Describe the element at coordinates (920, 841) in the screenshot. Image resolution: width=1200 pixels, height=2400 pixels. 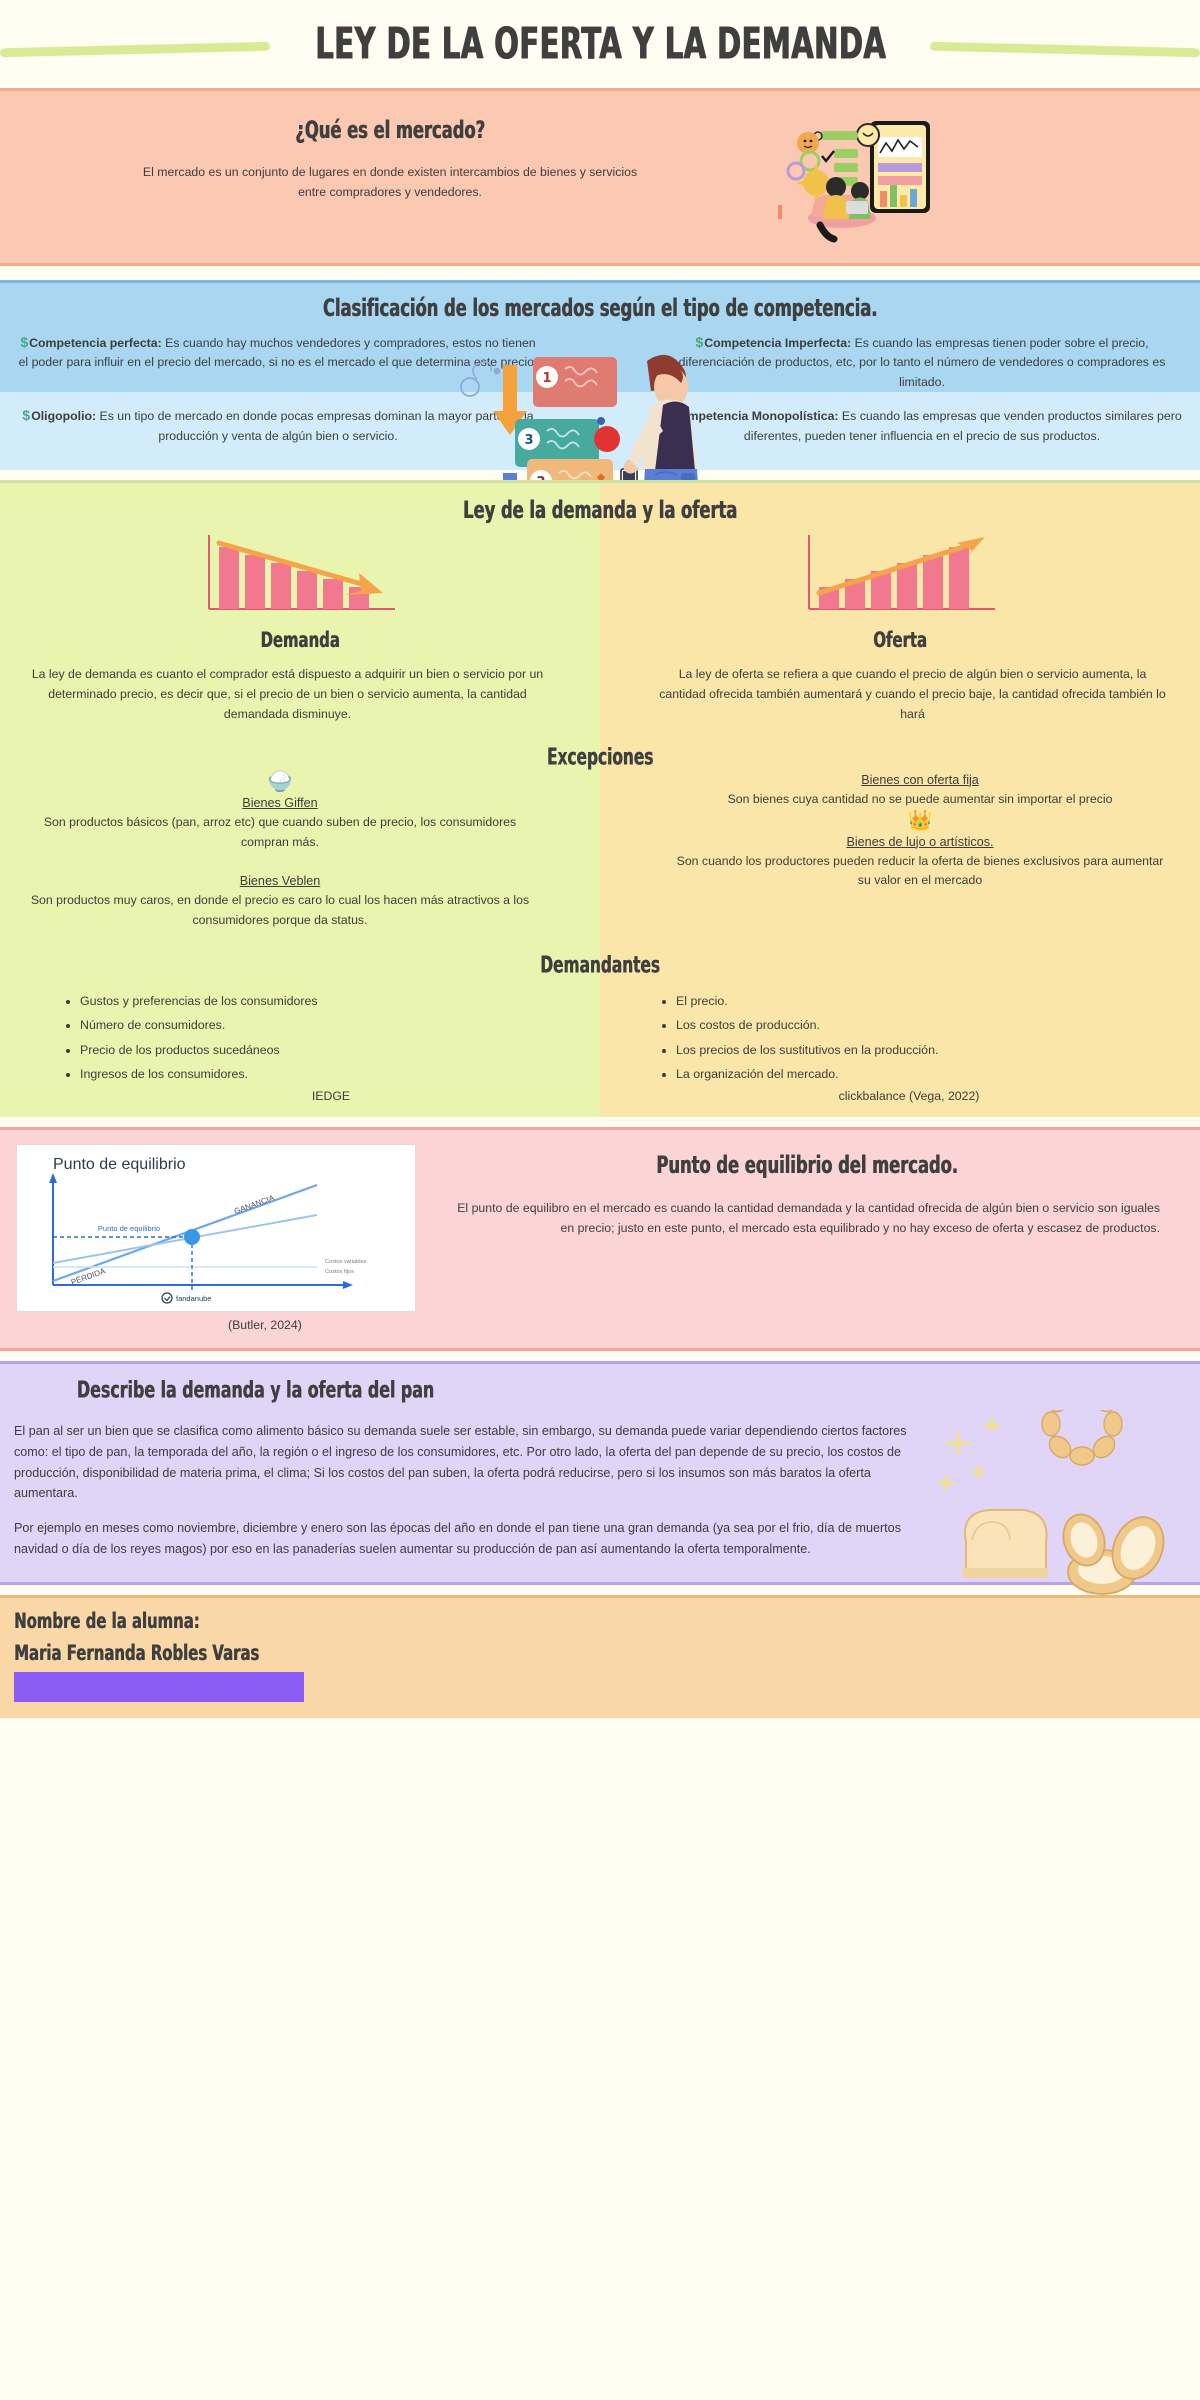
I see `excepcion-label: Bienes de lujo o artísticos.` at that location.